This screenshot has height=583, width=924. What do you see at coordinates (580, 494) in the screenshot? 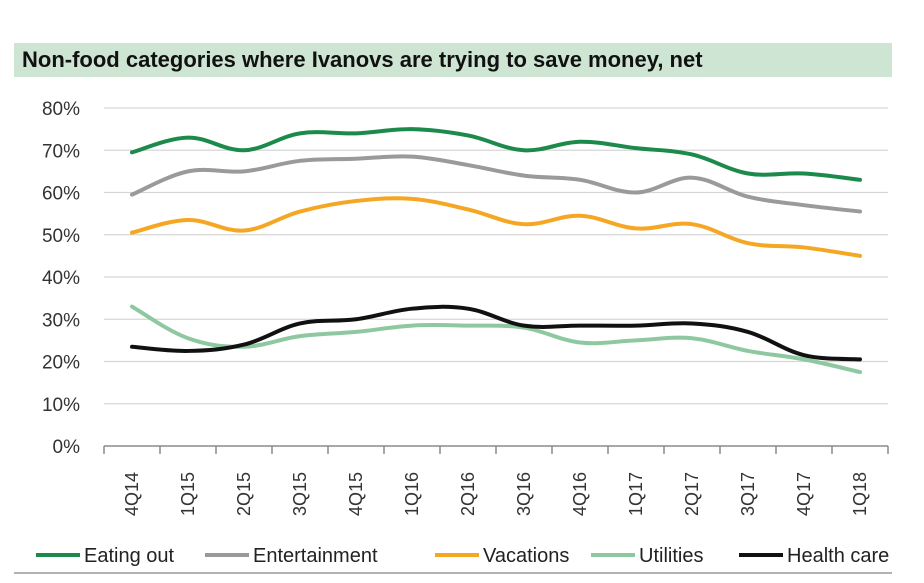
I see `x-tick-label: 4Q16` at bounding box center [580, 494].